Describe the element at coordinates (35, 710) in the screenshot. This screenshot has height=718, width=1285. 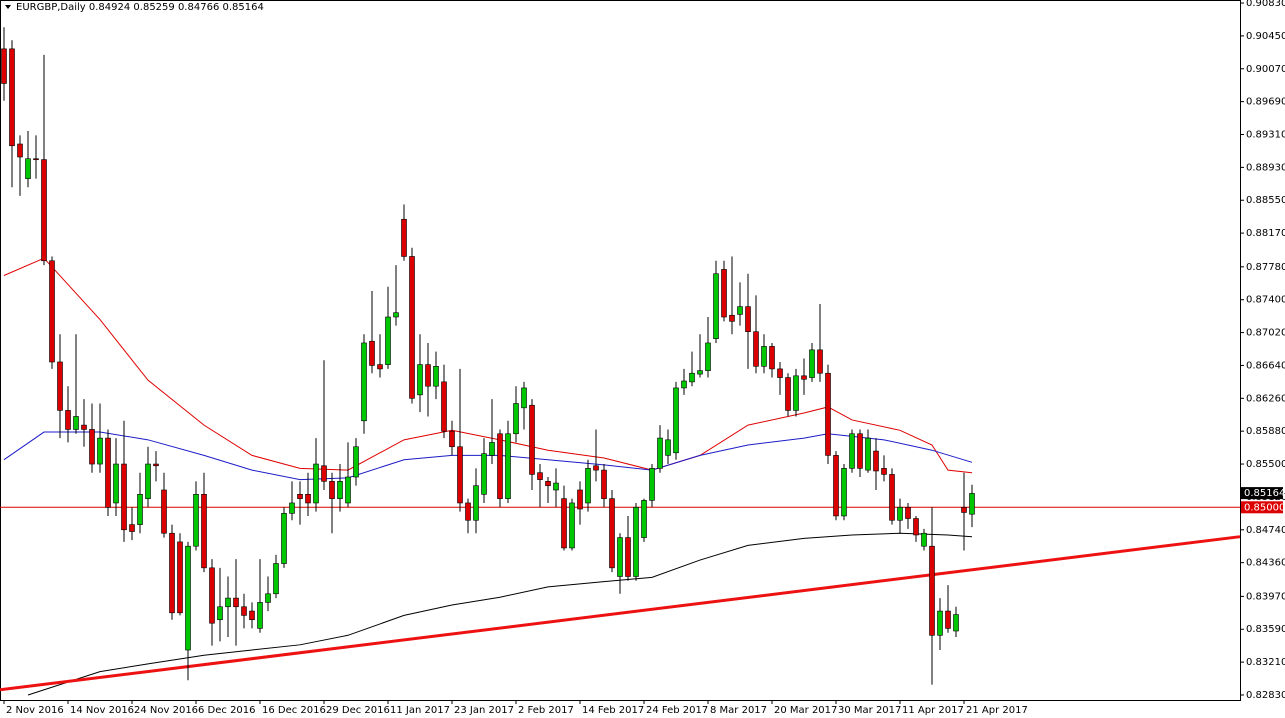
I see `x-tick-label: 2 Nov 2016` at that location.